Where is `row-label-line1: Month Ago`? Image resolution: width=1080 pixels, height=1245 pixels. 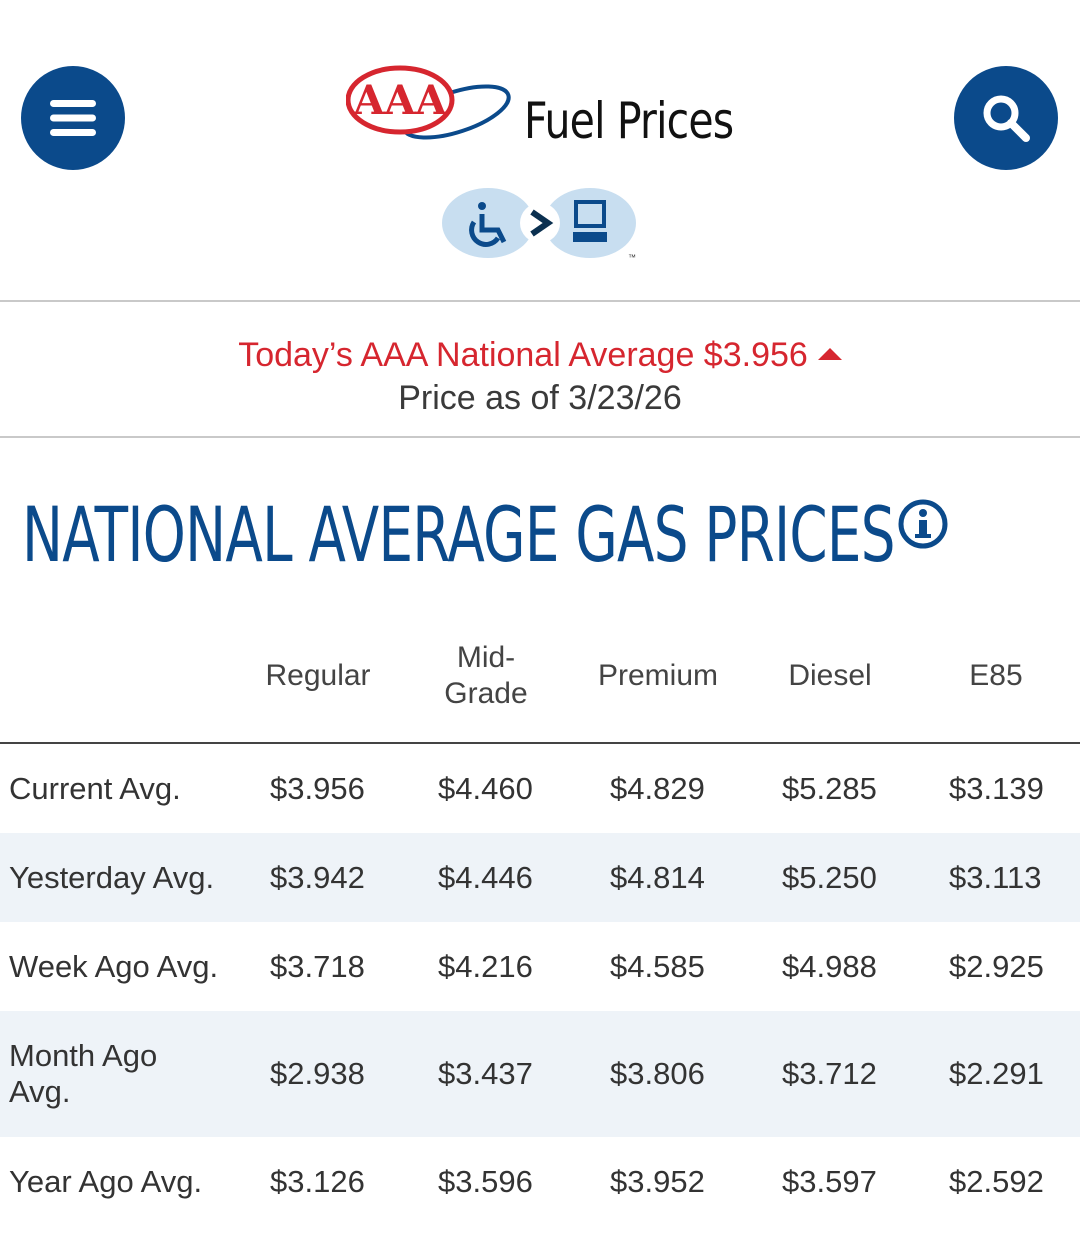 row-label-line1: Month Ago is located at coordinates (83, 1055).